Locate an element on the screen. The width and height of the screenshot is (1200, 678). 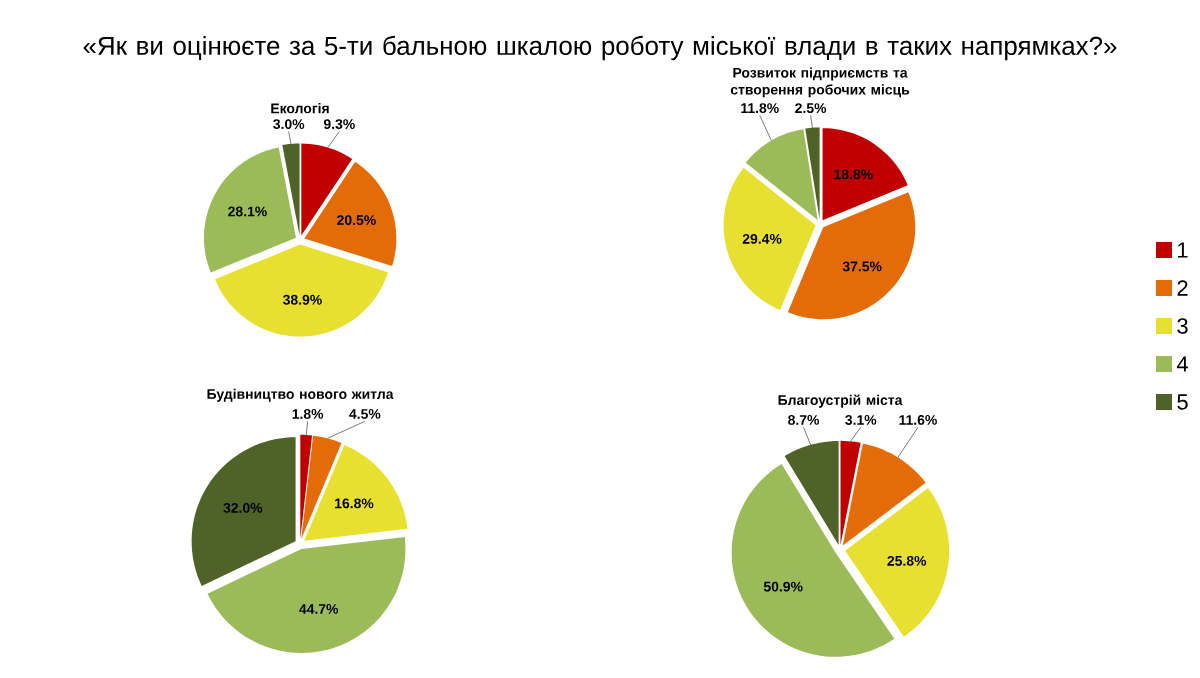
legend-label: 5 is located at coordinates (1182, 402).